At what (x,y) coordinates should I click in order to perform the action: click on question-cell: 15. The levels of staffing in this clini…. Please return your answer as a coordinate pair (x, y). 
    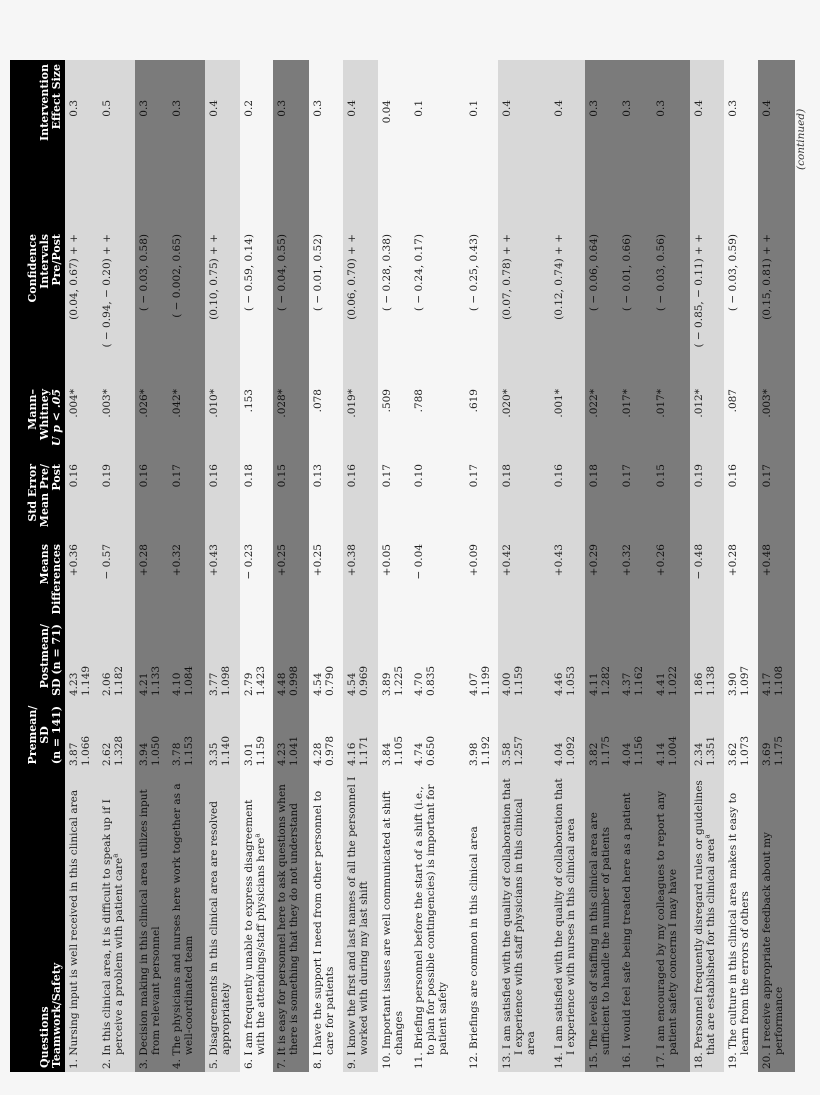
    Looking at the image, I should click on (601, 921).